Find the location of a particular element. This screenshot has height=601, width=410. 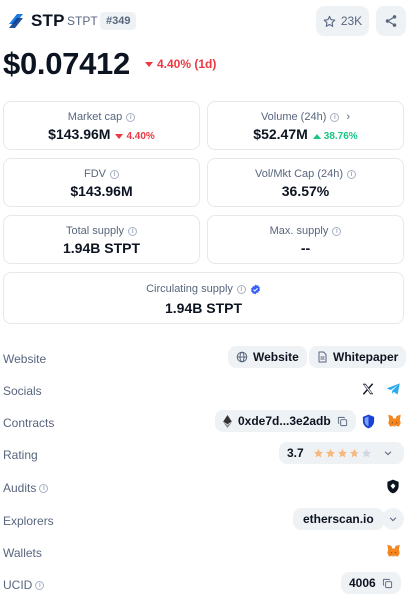

whitepaper-link: Whitepaper is located at coordinates (358, 357).